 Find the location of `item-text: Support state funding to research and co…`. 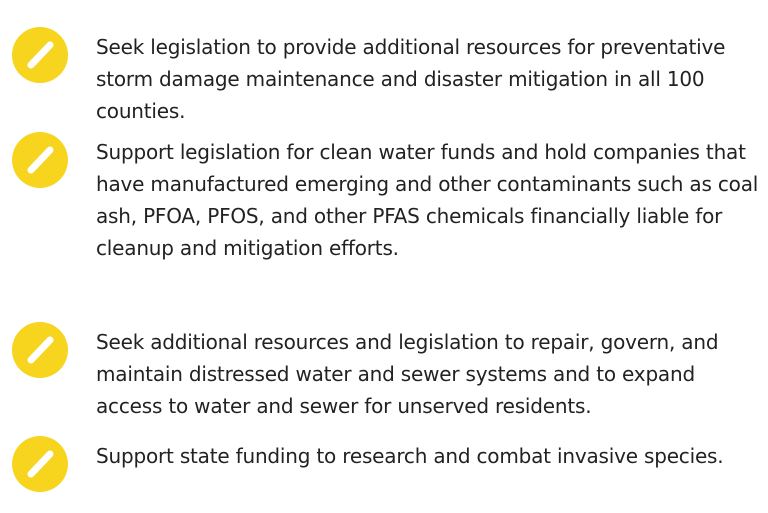

item-text: Support state funding to research and co… is located at coordinates (410, 456).